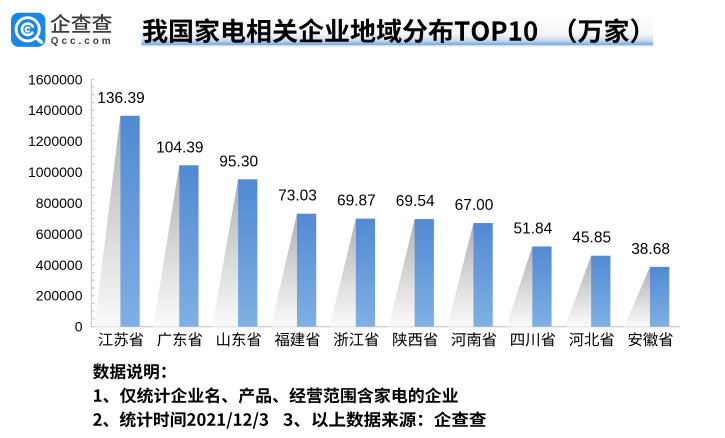 This screenshot has height=438, width=725. Describe the element at coordinates (297, 196) in the screenshot. I see `svg-text: 73.03` at that location.